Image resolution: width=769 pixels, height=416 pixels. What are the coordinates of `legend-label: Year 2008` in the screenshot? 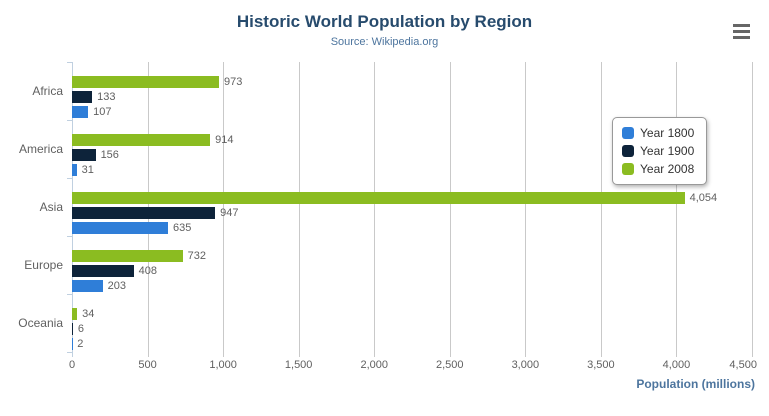 It's located at (667, 169).